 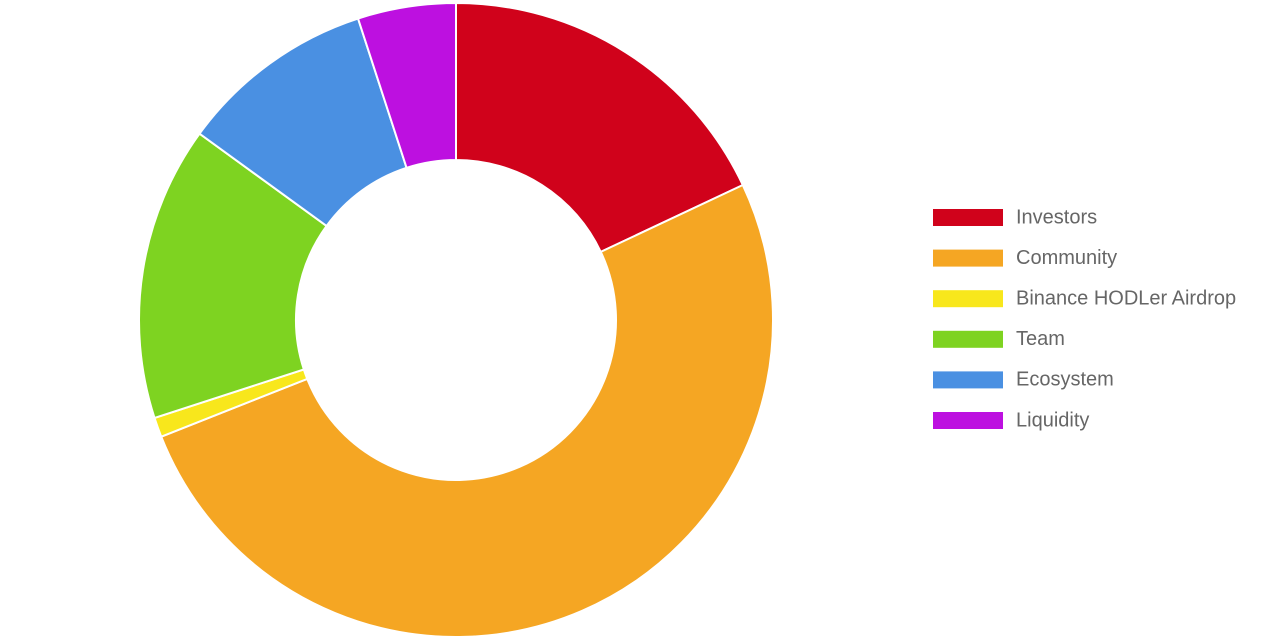 I want to click on legend-label: Binance HODLer Airdrop, so click(x=1126, y=298).